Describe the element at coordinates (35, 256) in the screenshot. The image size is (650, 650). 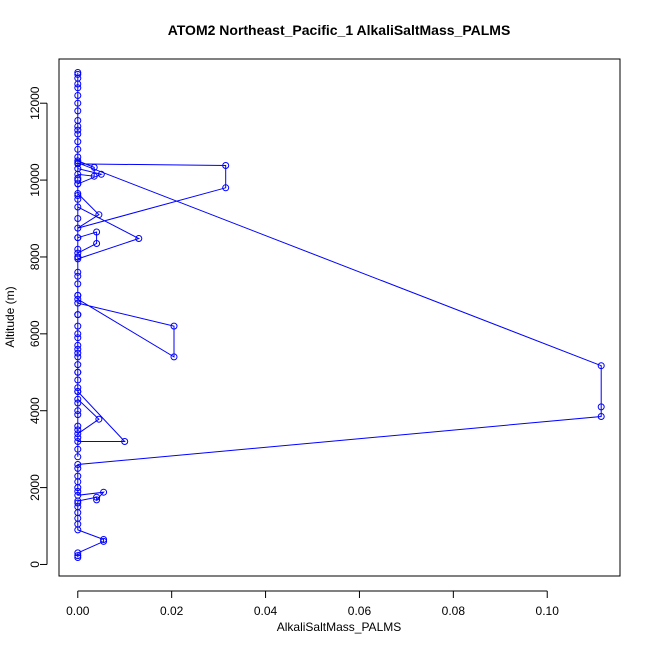
I see `y-tick-label-4: 8000` at that location.